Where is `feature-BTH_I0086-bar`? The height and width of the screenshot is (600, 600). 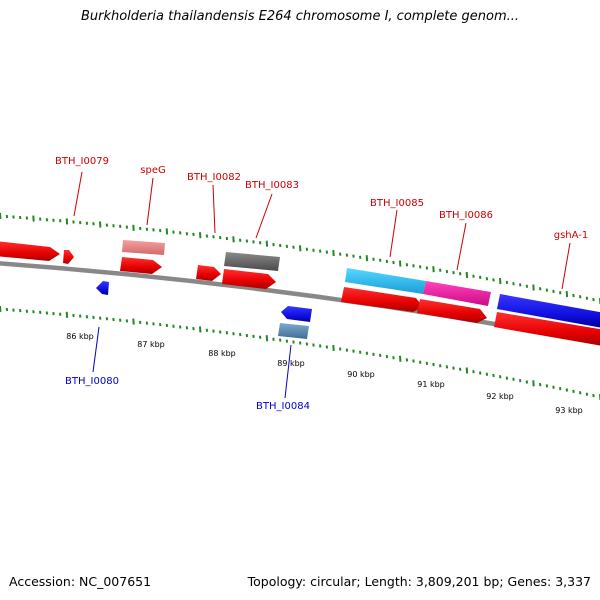 feature-BTH_I0086-bar is located at coordinates (457, 293).